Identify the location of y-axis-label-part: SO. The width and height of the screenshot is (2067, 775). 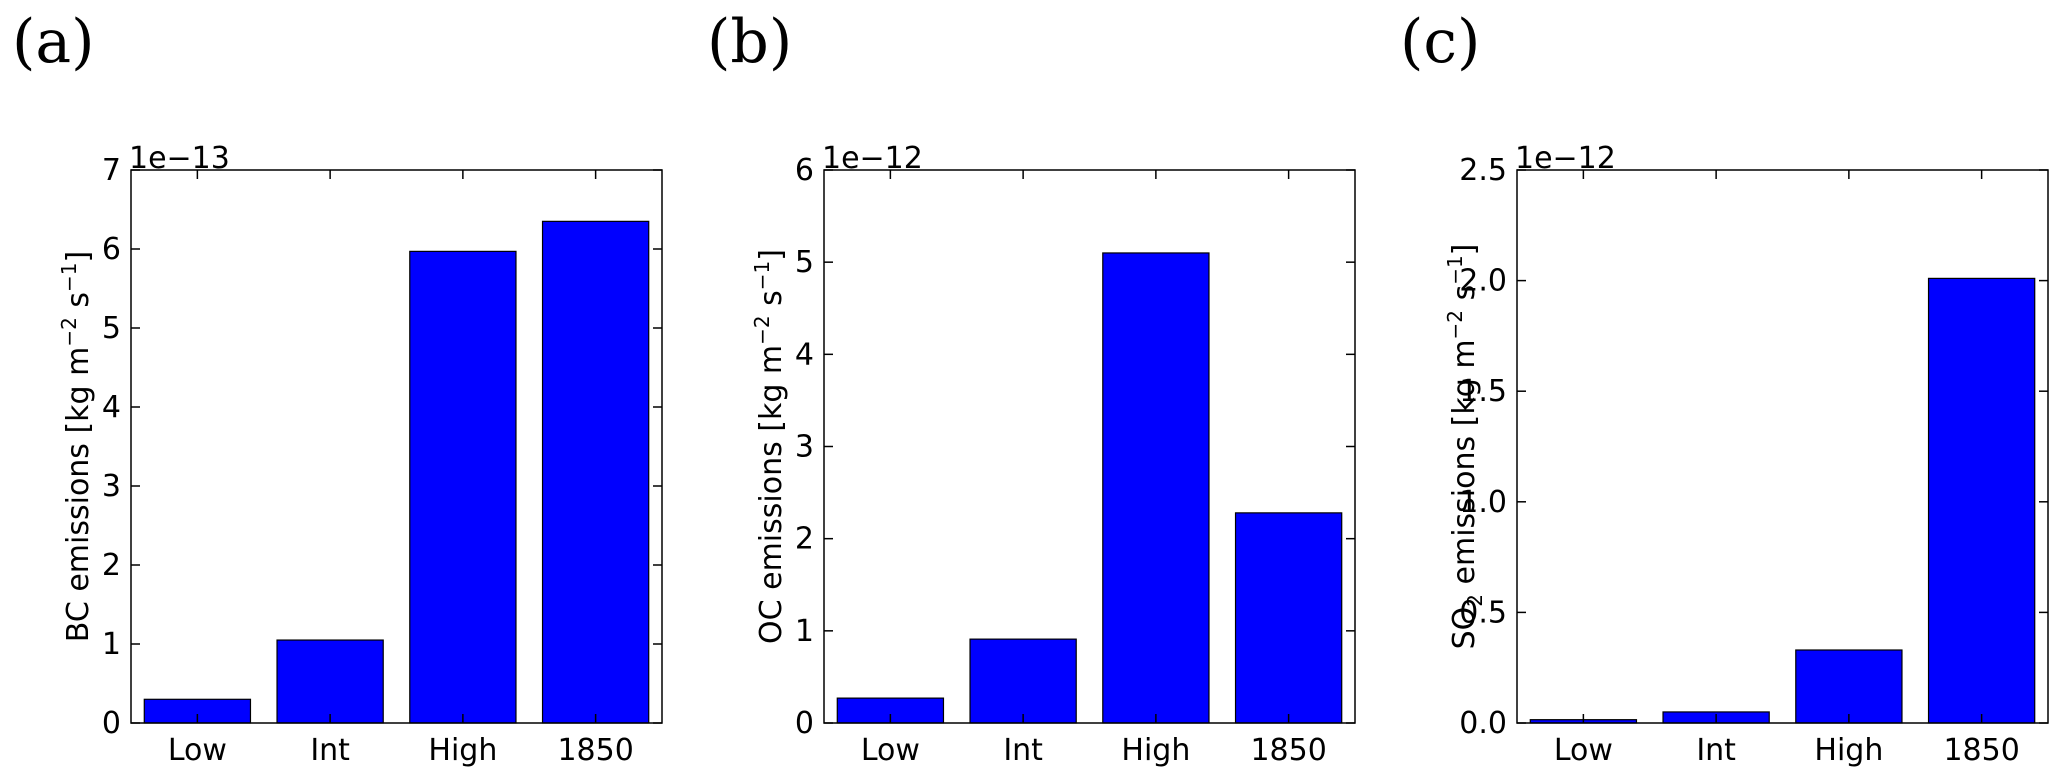
(1464, 628).